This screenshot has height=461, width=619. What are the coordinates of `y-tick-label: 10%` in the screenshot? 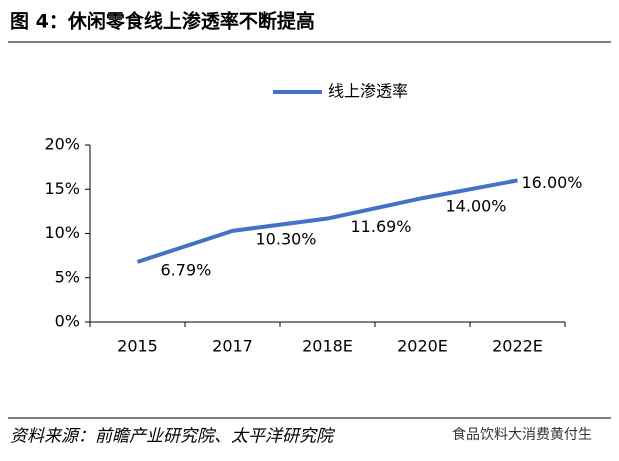 It's located at (62, 232).